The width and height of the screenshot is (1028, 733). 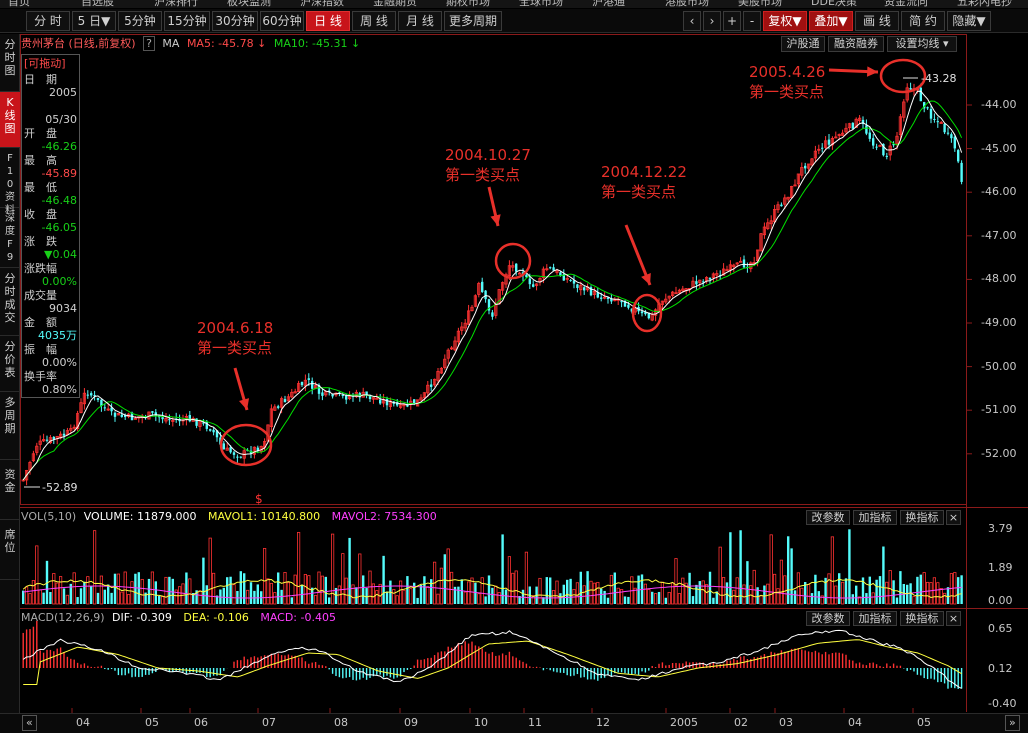 I want to click on scroll-left-icon: «, so click(x=29, y=723).